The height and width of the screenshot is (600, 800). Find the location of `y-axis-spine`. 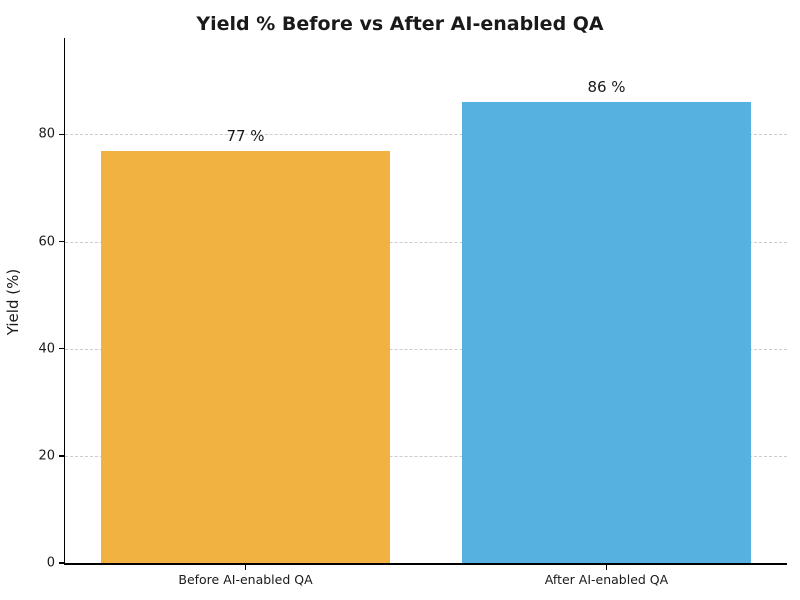

y-axis-spine is located at coordinates (64, 301).